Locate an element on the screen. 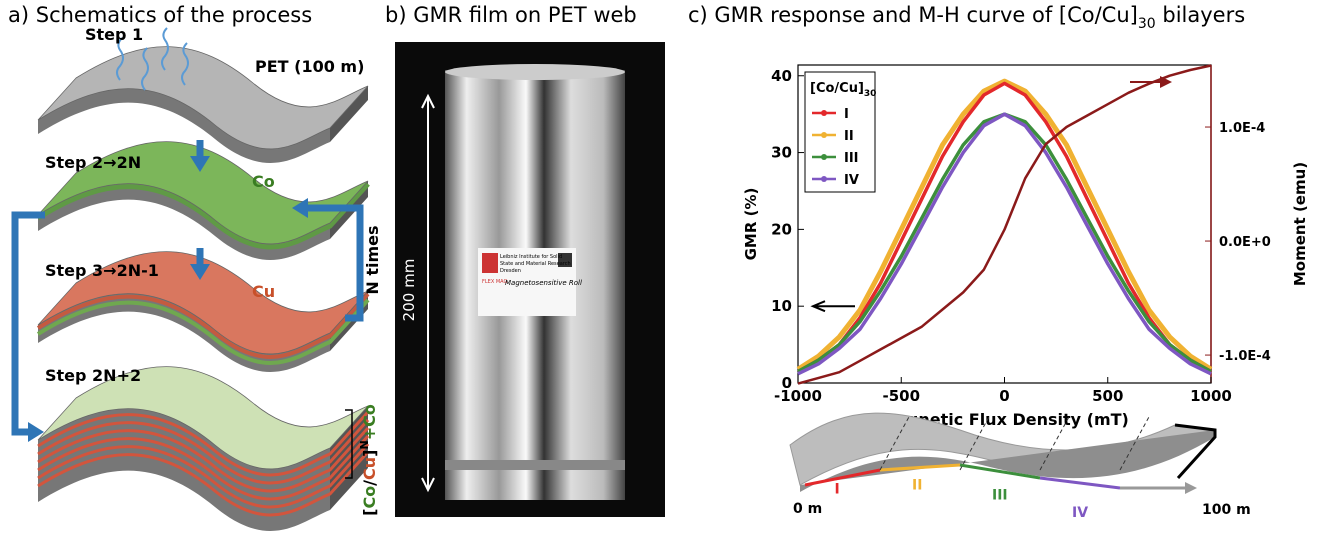 The height and width of the screenshot is (541, 1323). web-section-label: I is located at coordinates (837, 490).